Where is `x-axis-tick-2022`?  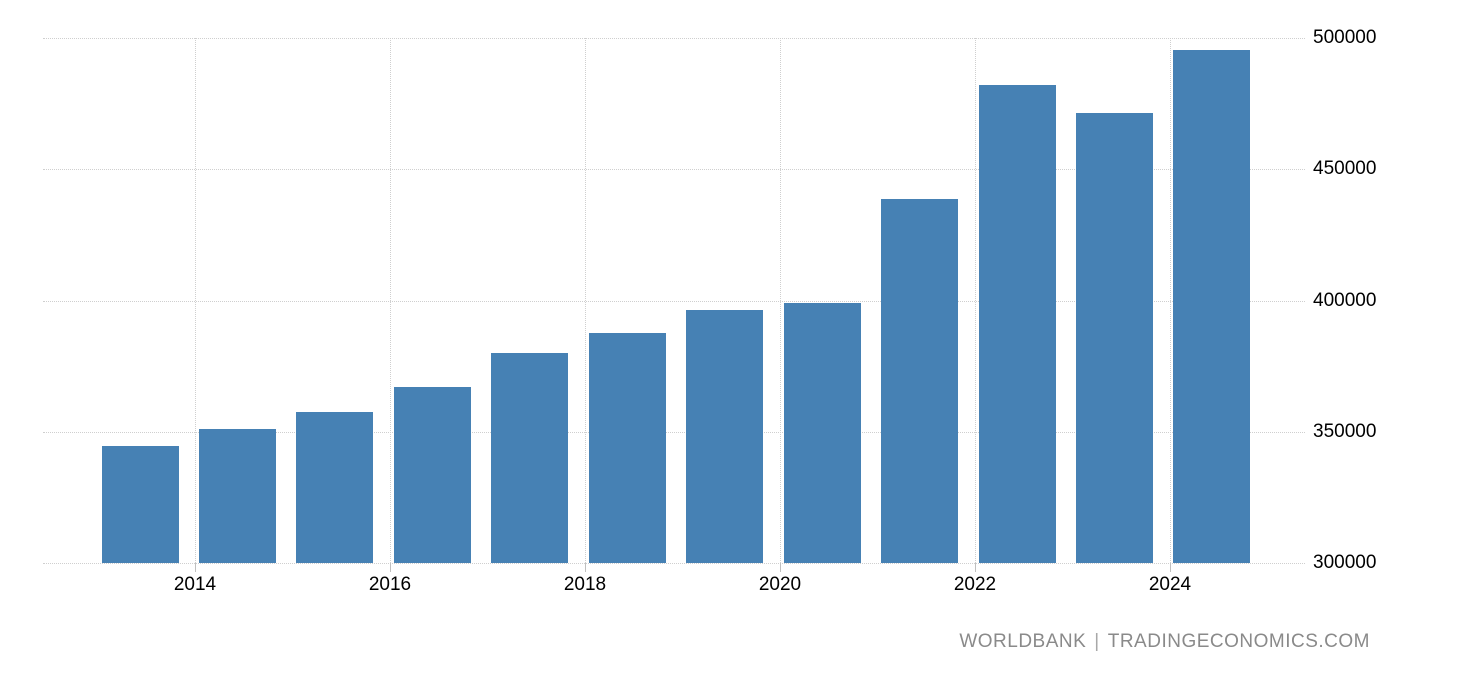 x-axis-tick-2022 is located at coordinates (975, 567).